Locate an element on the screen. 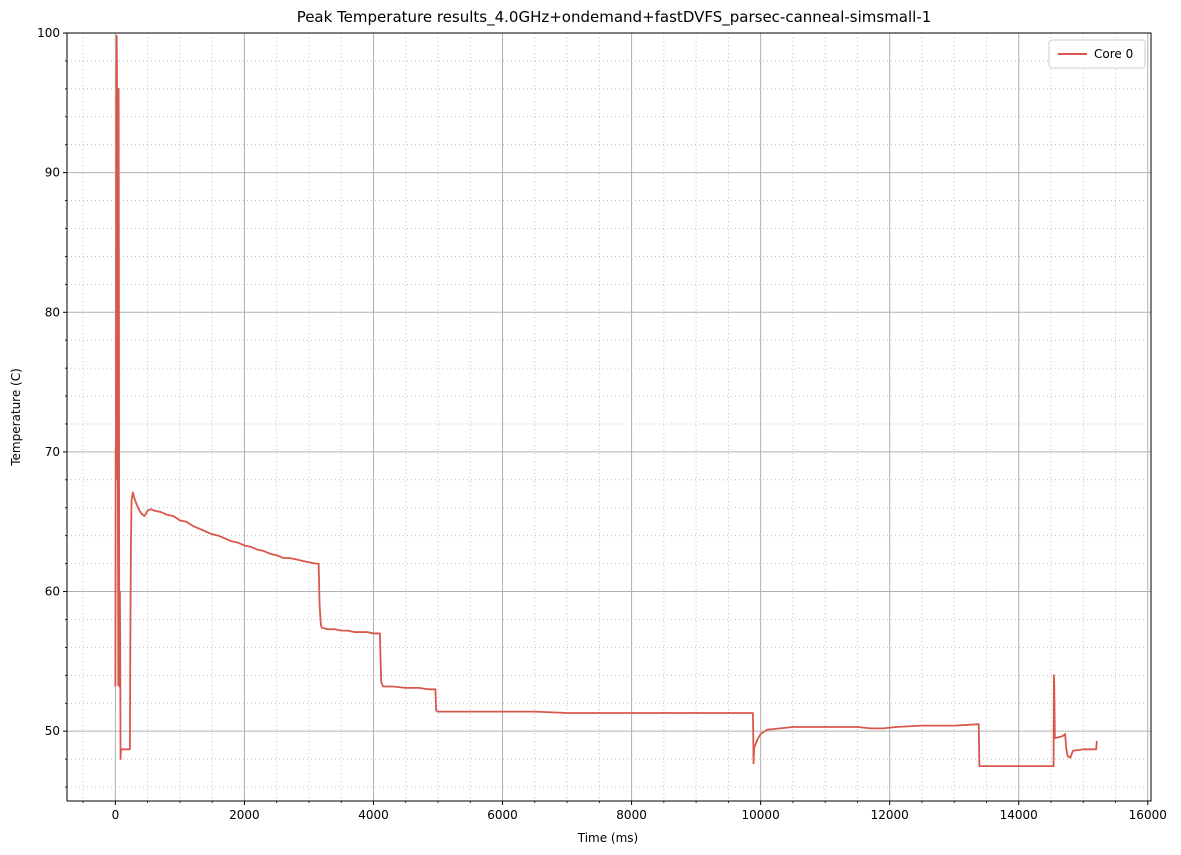  x-axis-label: Time (ms) is located at coordinates (608, 838).